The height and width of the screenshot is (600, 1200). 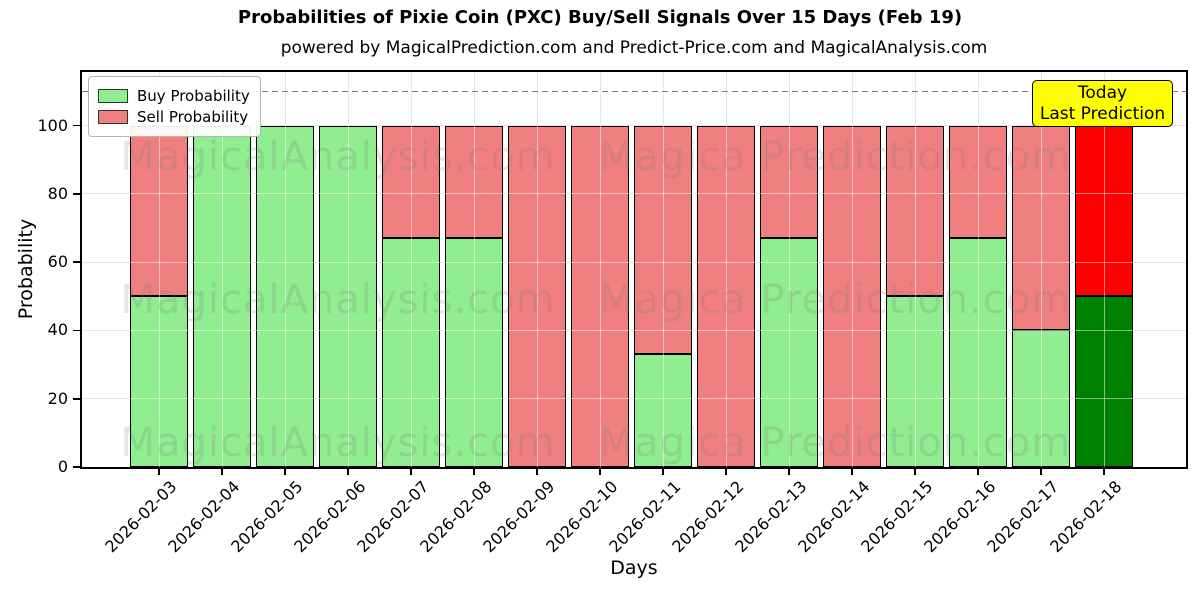 I want to click on legend-buy-swatch, so click(x=113, y=96).